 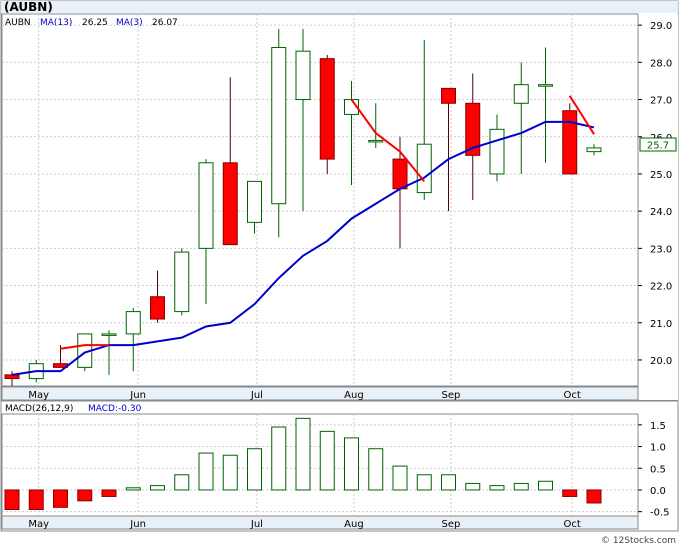 I want to click on legend-symbol: AUBN, so click(x=18, y=23).